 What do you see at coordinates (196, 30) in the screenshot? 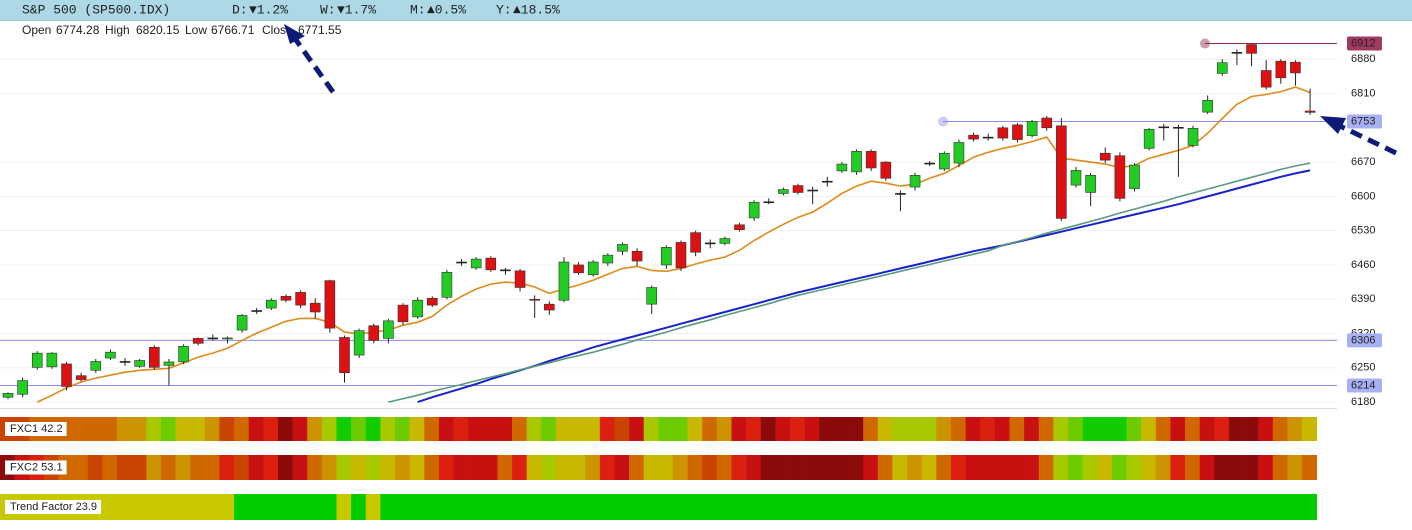
I see `ohlc-low-label: Low` at bounding box center [196, 30].